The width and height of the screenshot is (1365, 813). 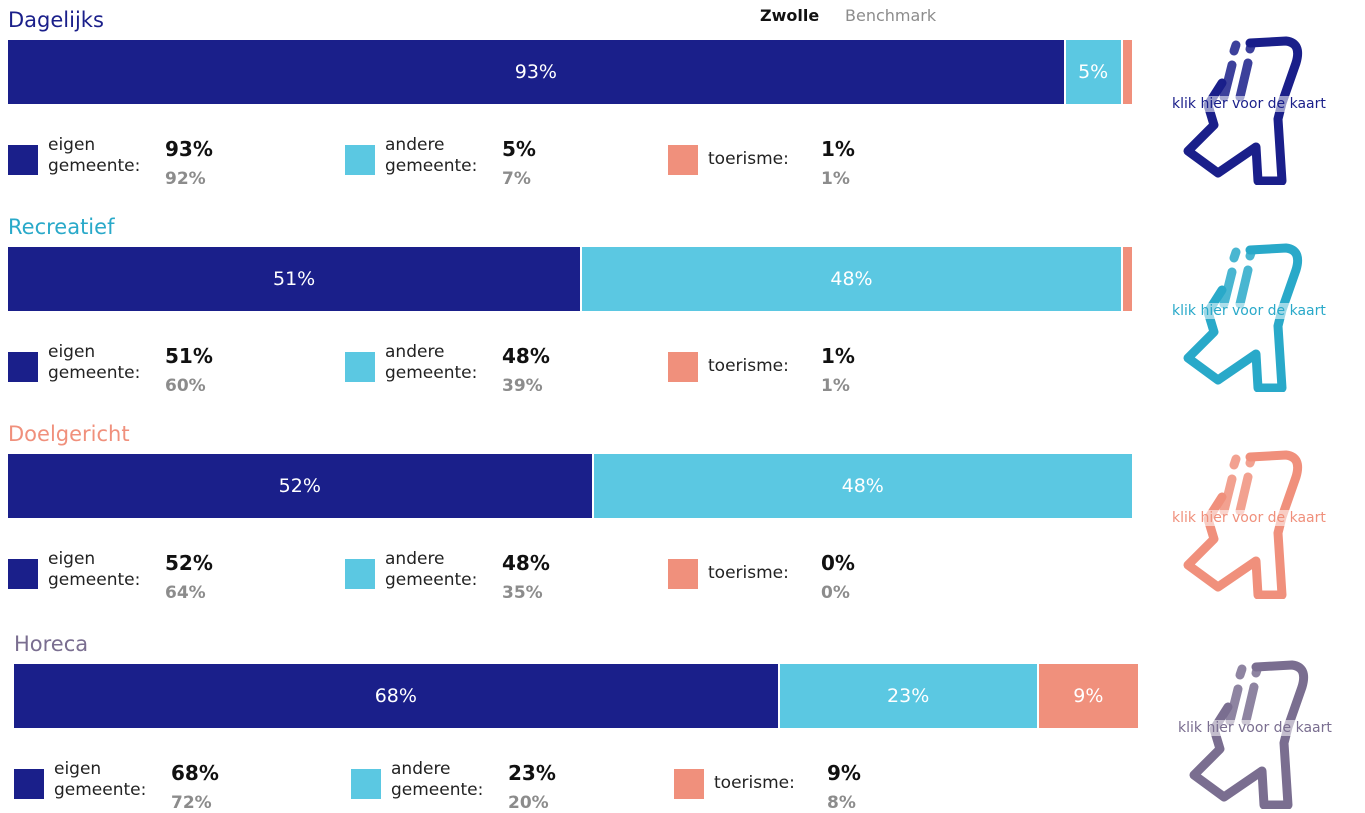 What do you see at coordinates (185, 179) in the screenshot?
I see `benchmark-value: 92%` at bounding box center [185, 179].